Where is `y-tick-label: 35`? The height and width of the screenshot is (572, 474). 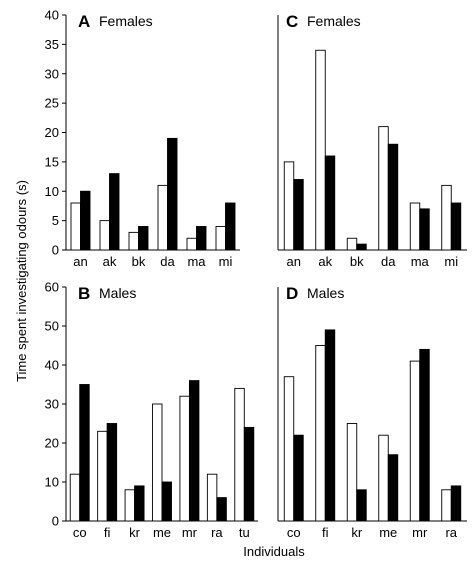
y-tick-label: 35 is located at coordinates (52, 44).